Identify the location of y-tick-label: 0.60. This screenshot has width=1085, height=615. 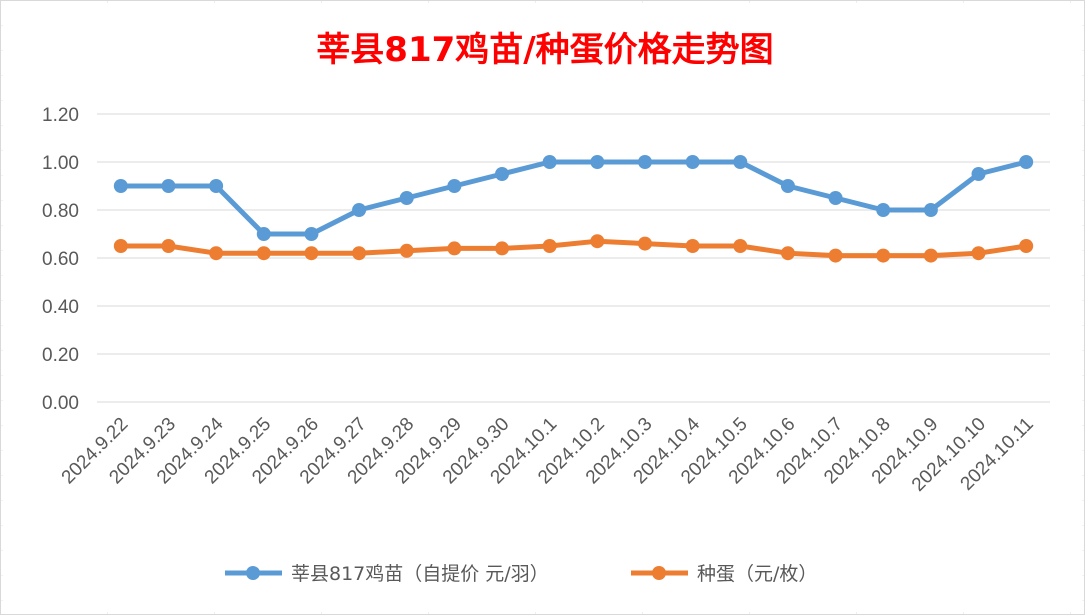
(60, 259).